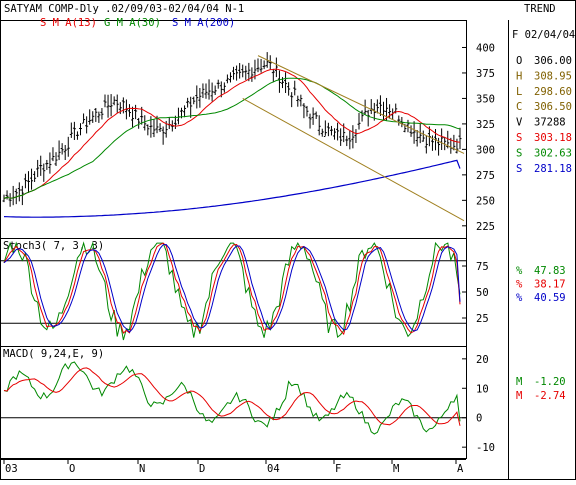  Describe the element at coordinates (550, 396) in the screenshot. I see `macd-readout-value: -2.74` at that location.